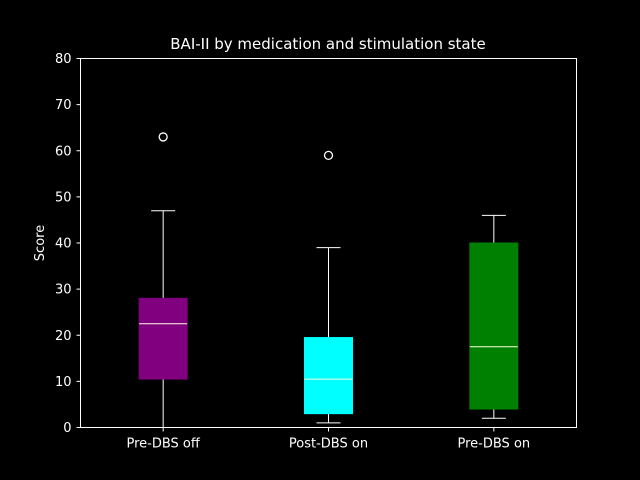  Describe the element at coordinates (163, 444) in the screenshot. I see `x-tick-label: Pre-DBS off` at that location.